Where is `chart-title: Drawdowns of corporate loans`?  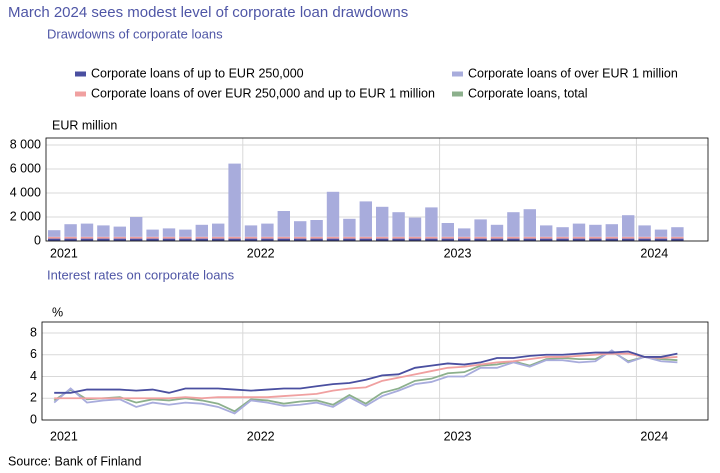
chart-title: Drawdowns of corporate loans is located at coordinates (135, 33).